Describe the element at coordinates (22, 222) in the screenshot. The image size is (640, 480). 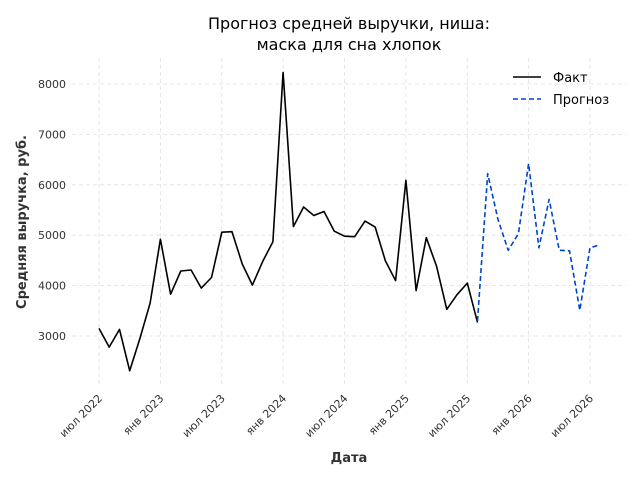
I see `y-axis-label: Средняя выручка, руб.` at that location.